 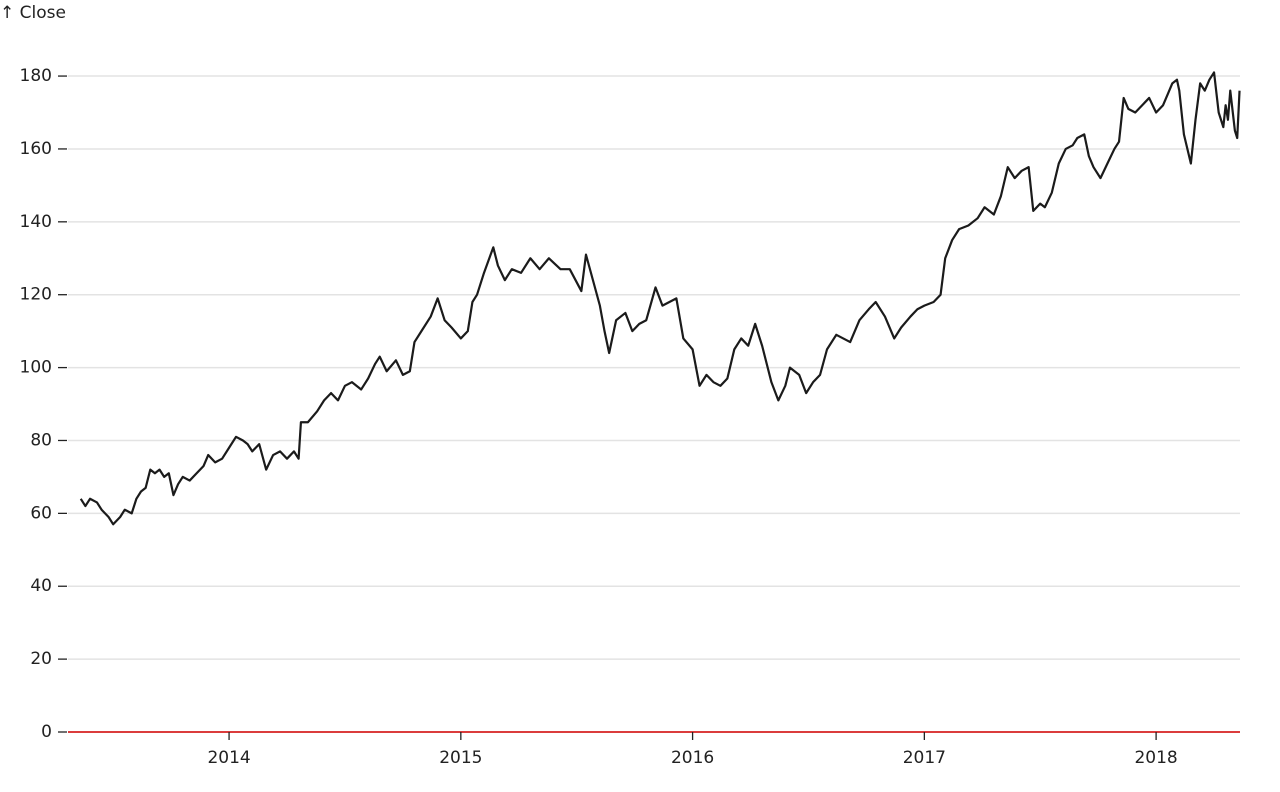 I want to click on y-tick-label: 140, so click(x=36, y=222).